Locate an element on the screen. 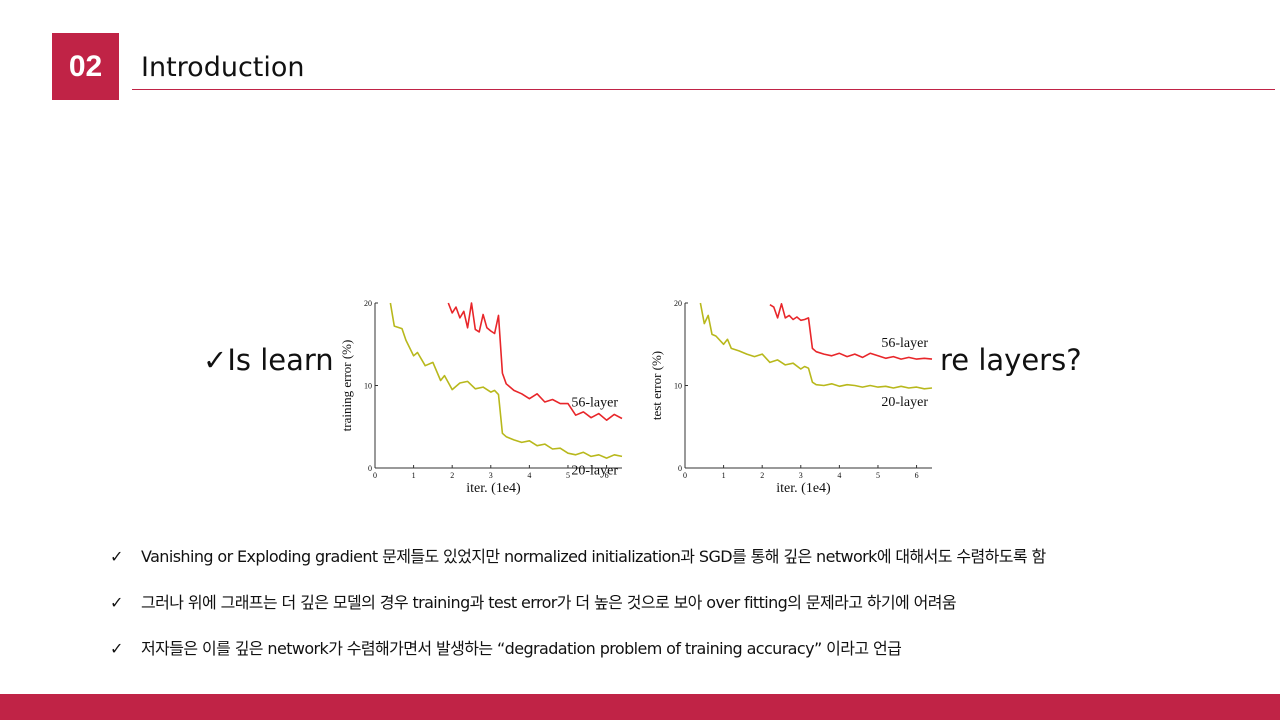 This screenshot has height=720, width=1280. question-line: ✓Is learni re layers? is located at coordinates (643, 363).